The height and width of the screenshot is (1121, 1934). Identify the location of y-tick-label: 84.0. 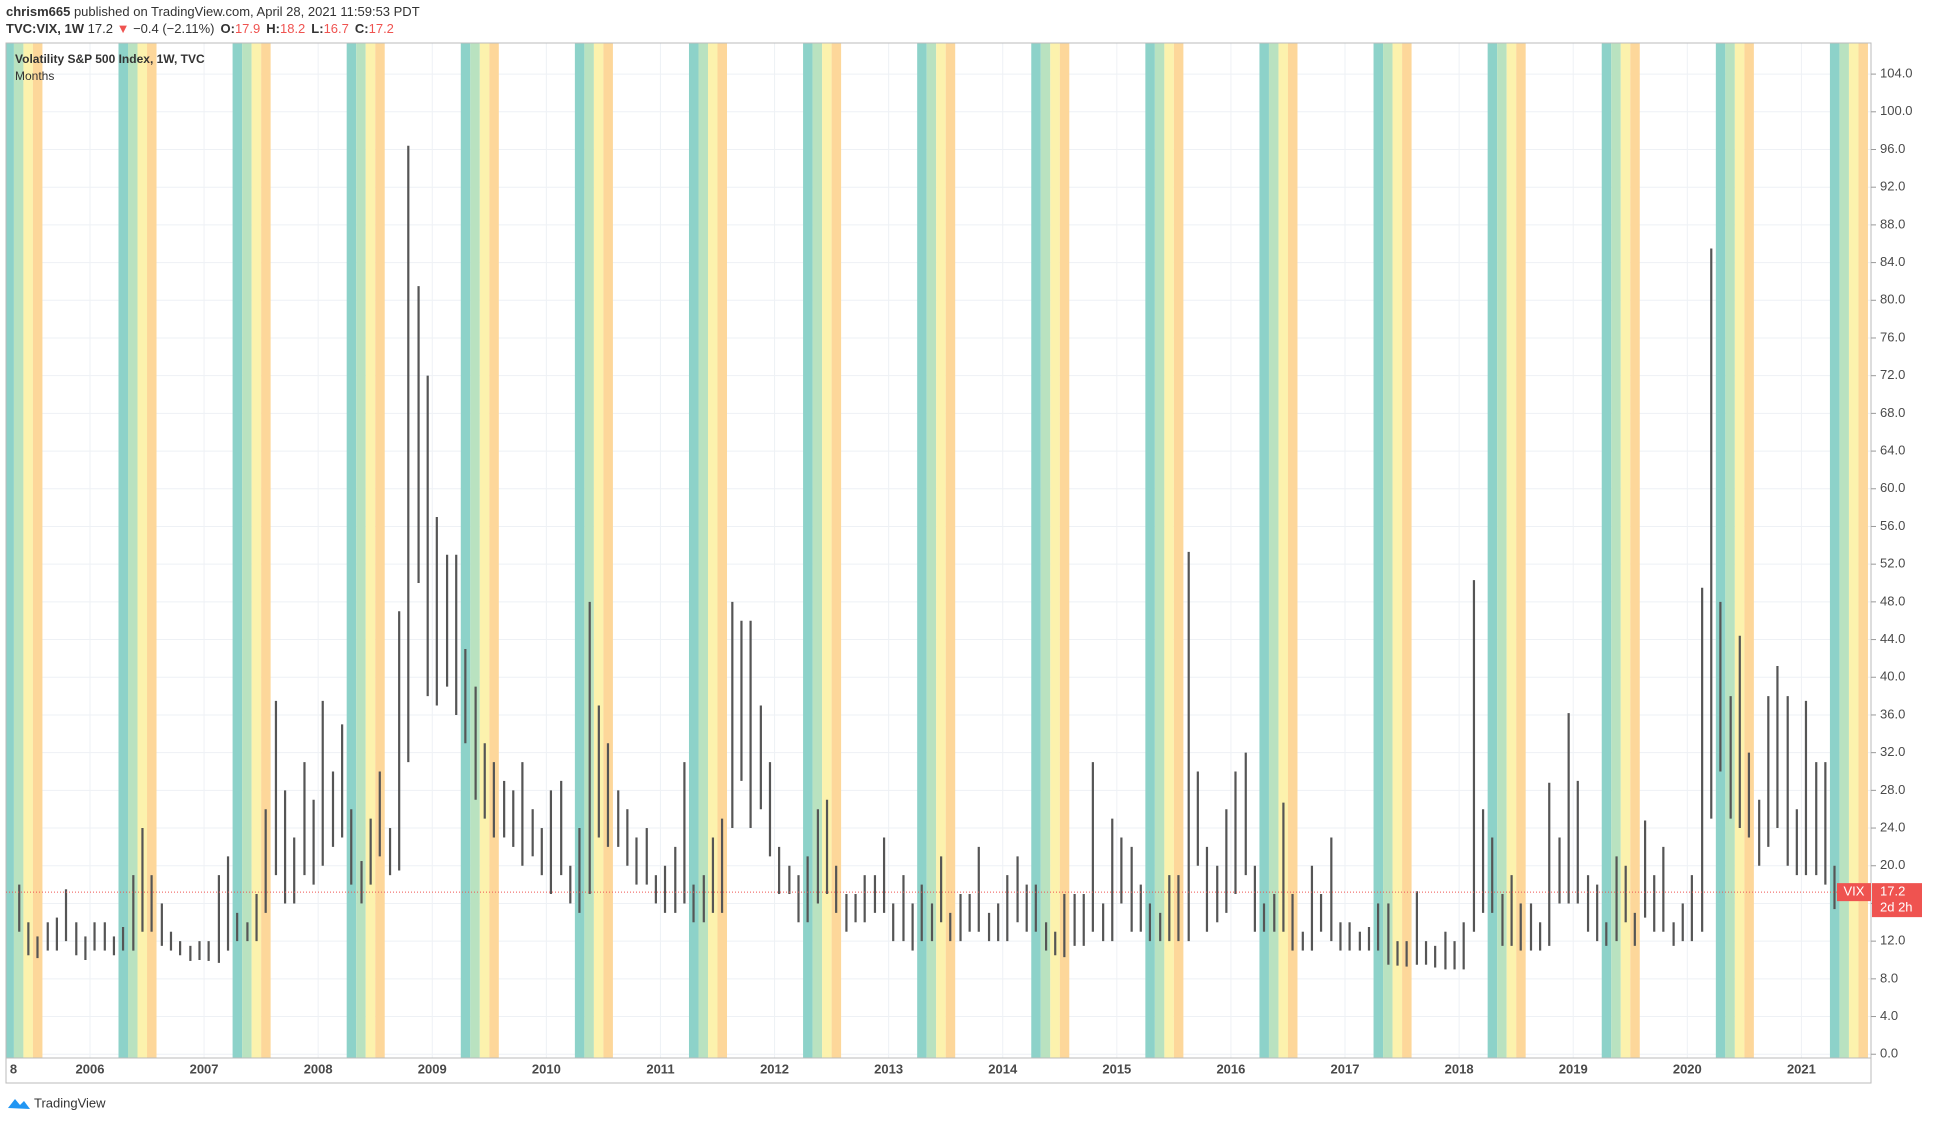
(1892, 261).